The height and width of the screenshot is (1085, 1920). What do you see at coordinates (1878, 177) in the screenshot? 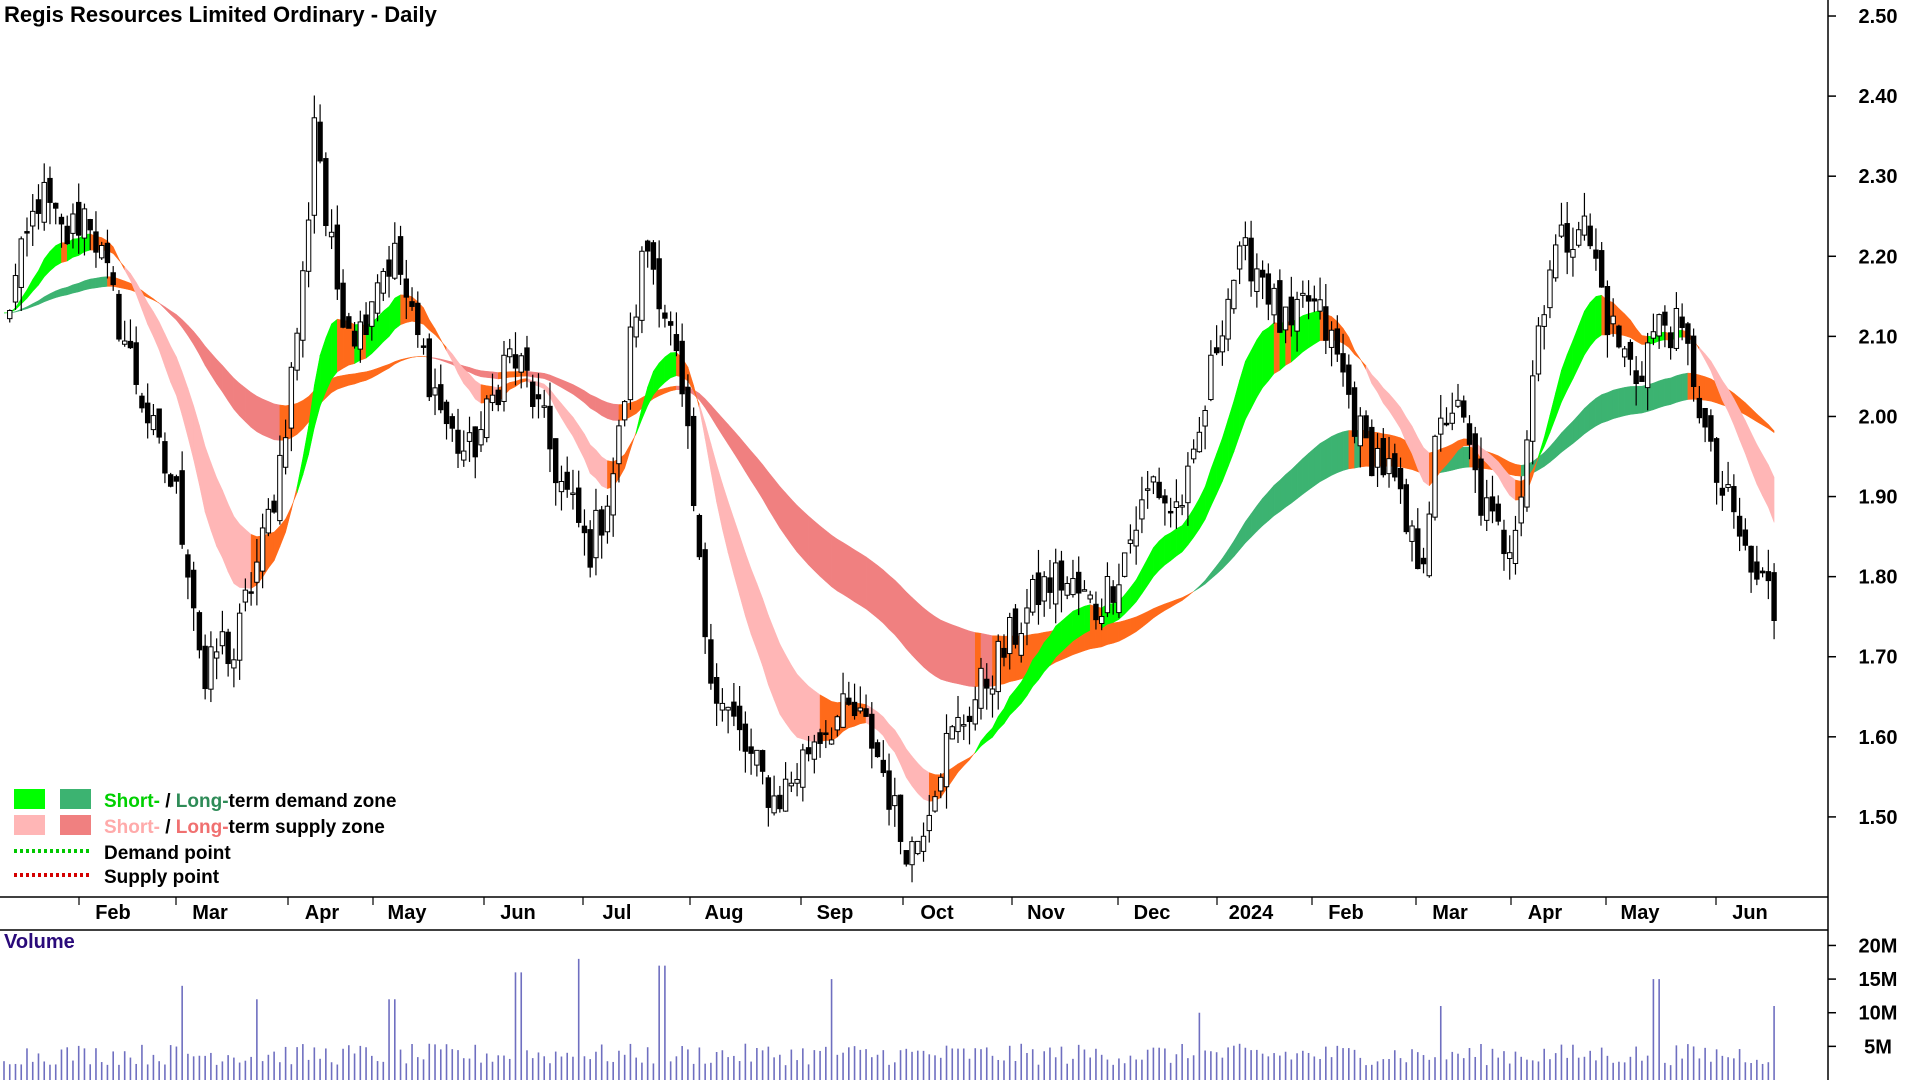
I see `y-tick-label: 2.30` at bounding box center [1878, 177].